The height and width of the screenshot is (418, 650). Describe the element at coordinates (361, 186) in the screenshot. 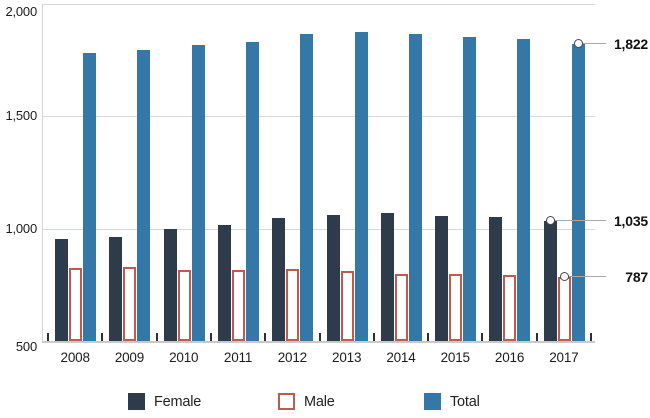

I see `bar-total-2013` at that location.